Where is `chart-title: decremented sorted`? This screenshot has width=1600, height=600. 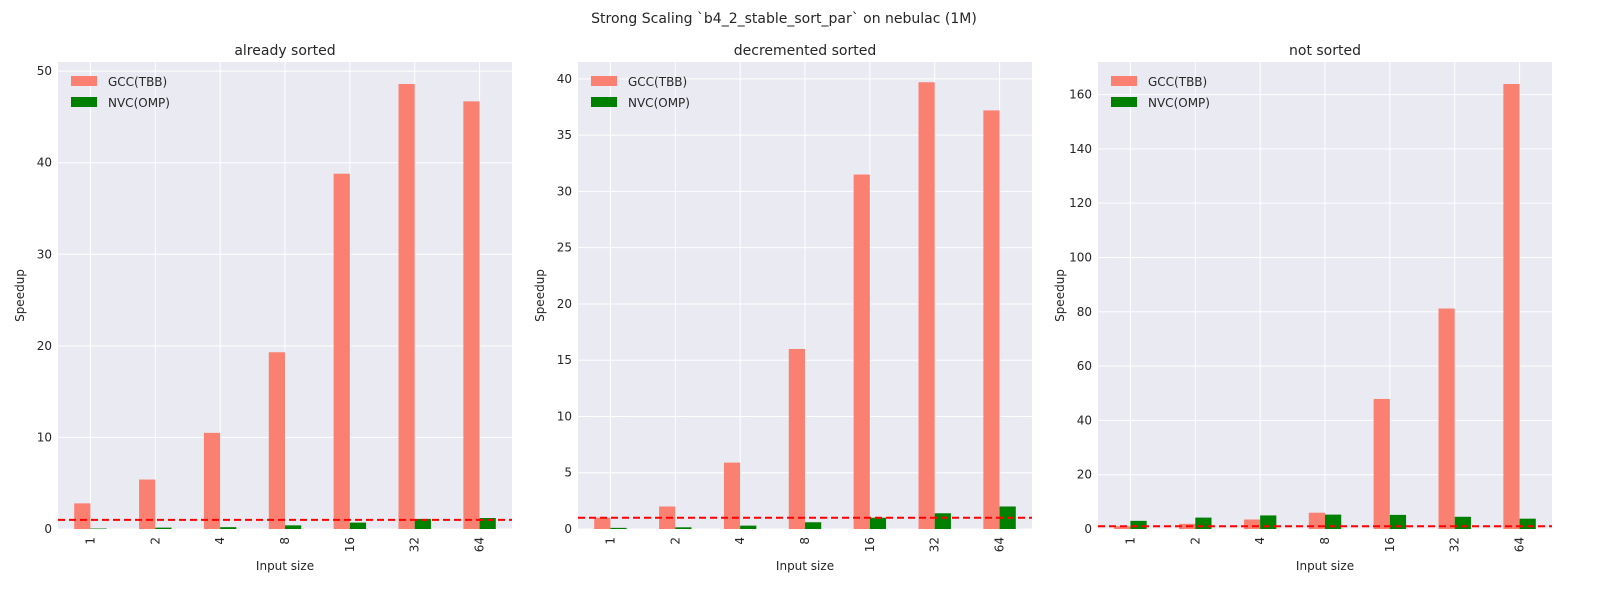
chart-title: decremented sorted is located at coordinates (805, 51).